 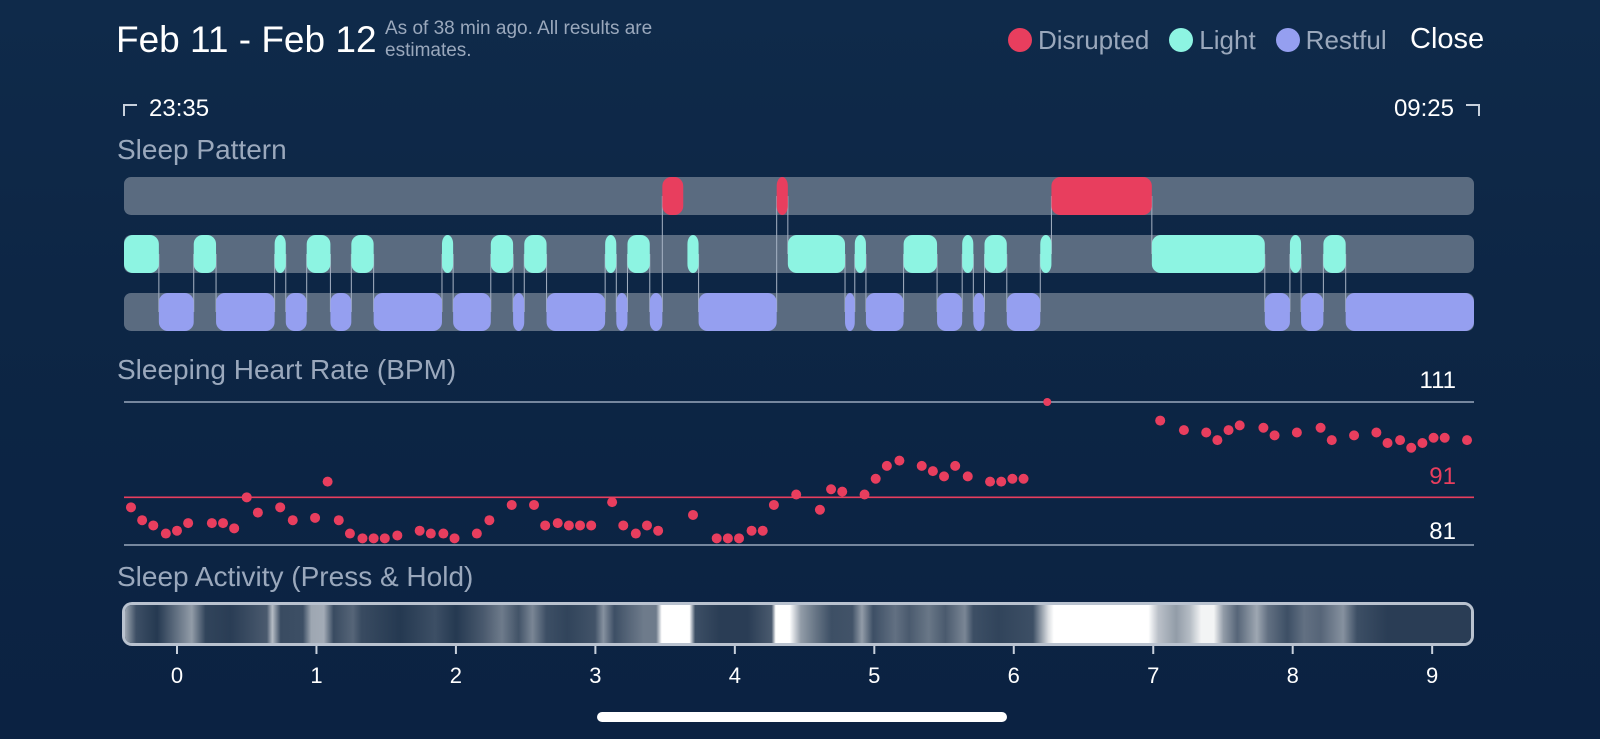 I want to click on legend-restful-label: Restful, so click(x=1346, y=39).